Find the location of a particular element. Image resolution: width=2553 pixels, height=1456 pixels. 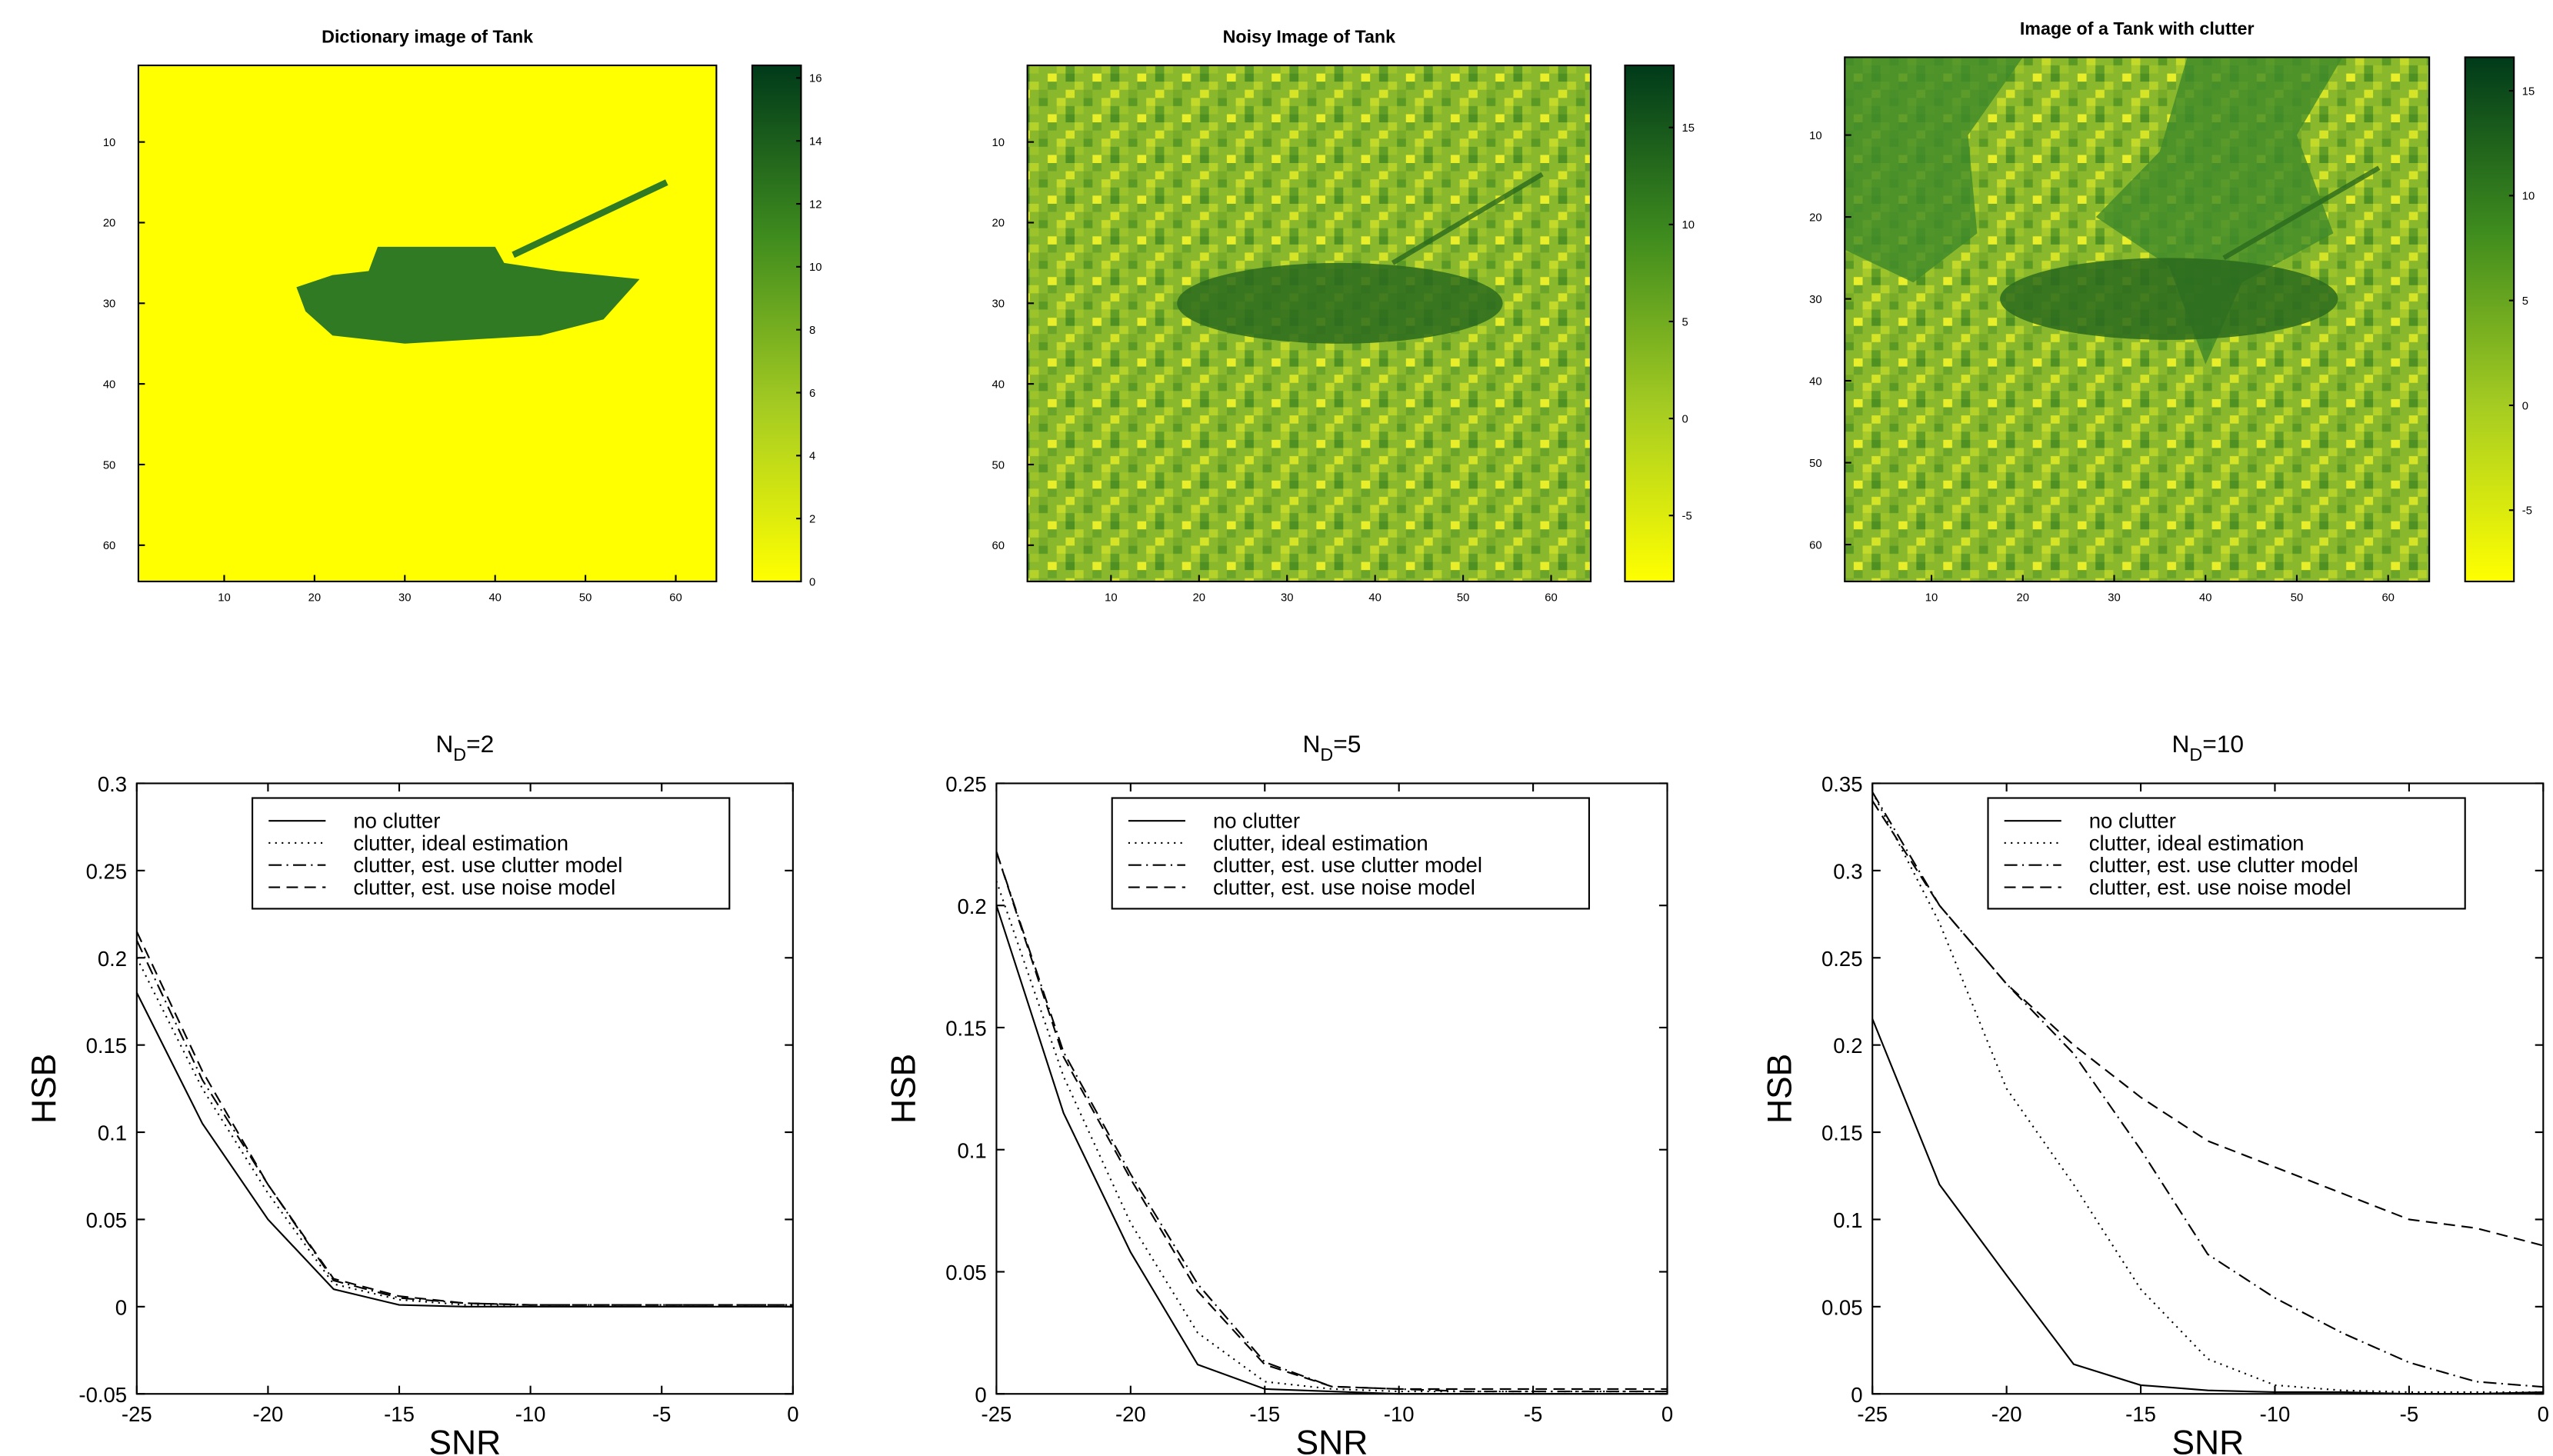

chart-title: Noisy Image of Tank is located at coordinates (1309, 36).